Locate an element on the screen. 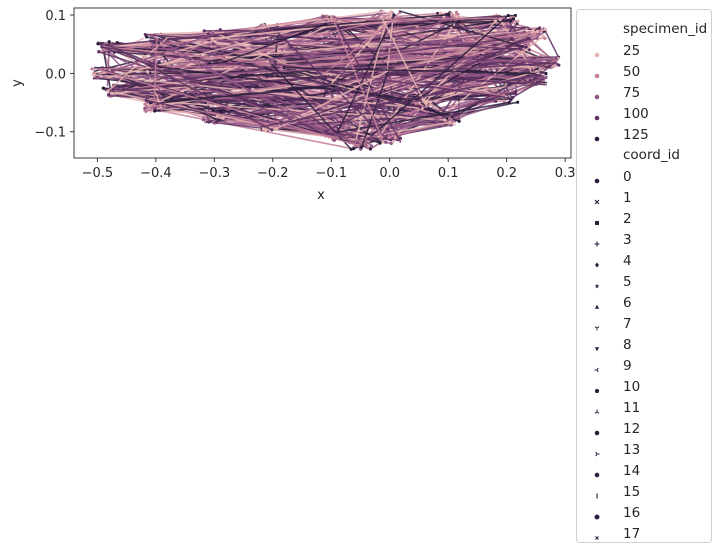  legend-style-entry: 1 is located at coordinates (644, 199).